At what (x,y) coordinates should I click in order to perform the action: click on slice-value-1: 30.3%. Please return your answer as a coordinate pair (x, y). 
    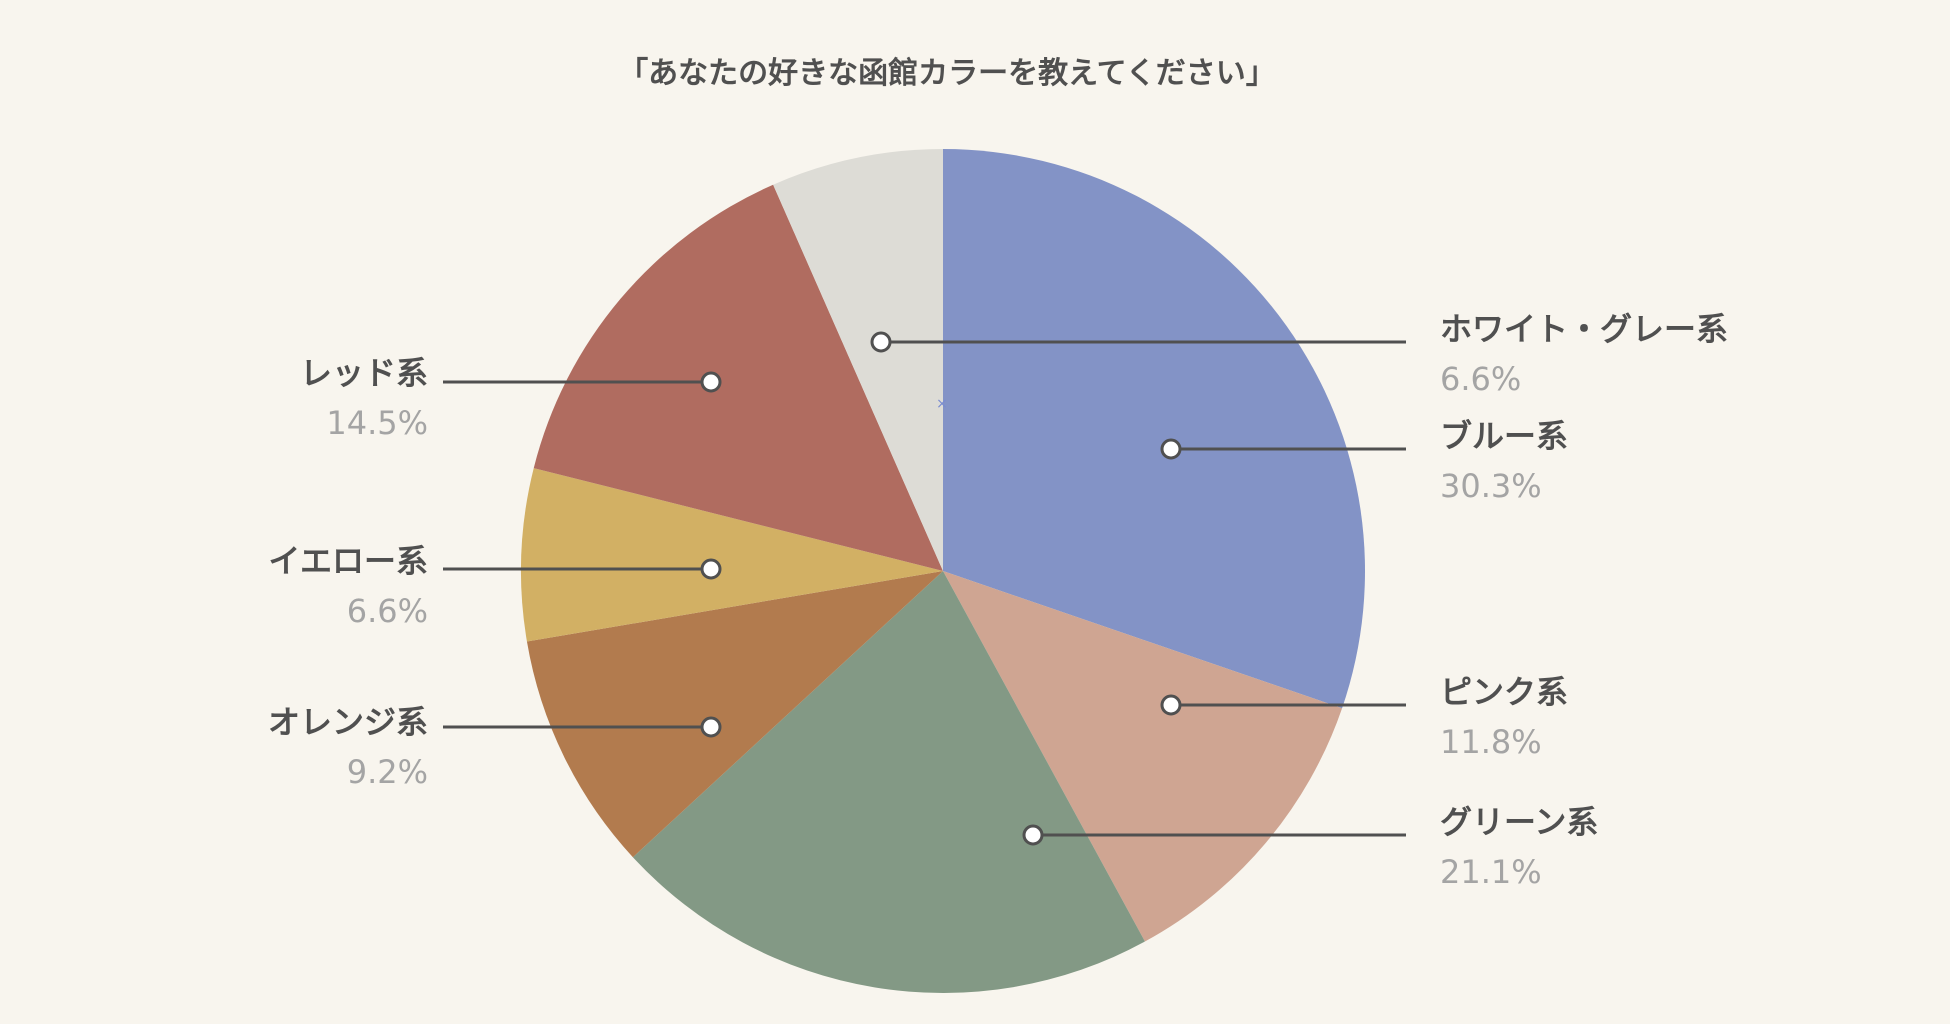
    Looking at the image, I should click on (1491, 486).